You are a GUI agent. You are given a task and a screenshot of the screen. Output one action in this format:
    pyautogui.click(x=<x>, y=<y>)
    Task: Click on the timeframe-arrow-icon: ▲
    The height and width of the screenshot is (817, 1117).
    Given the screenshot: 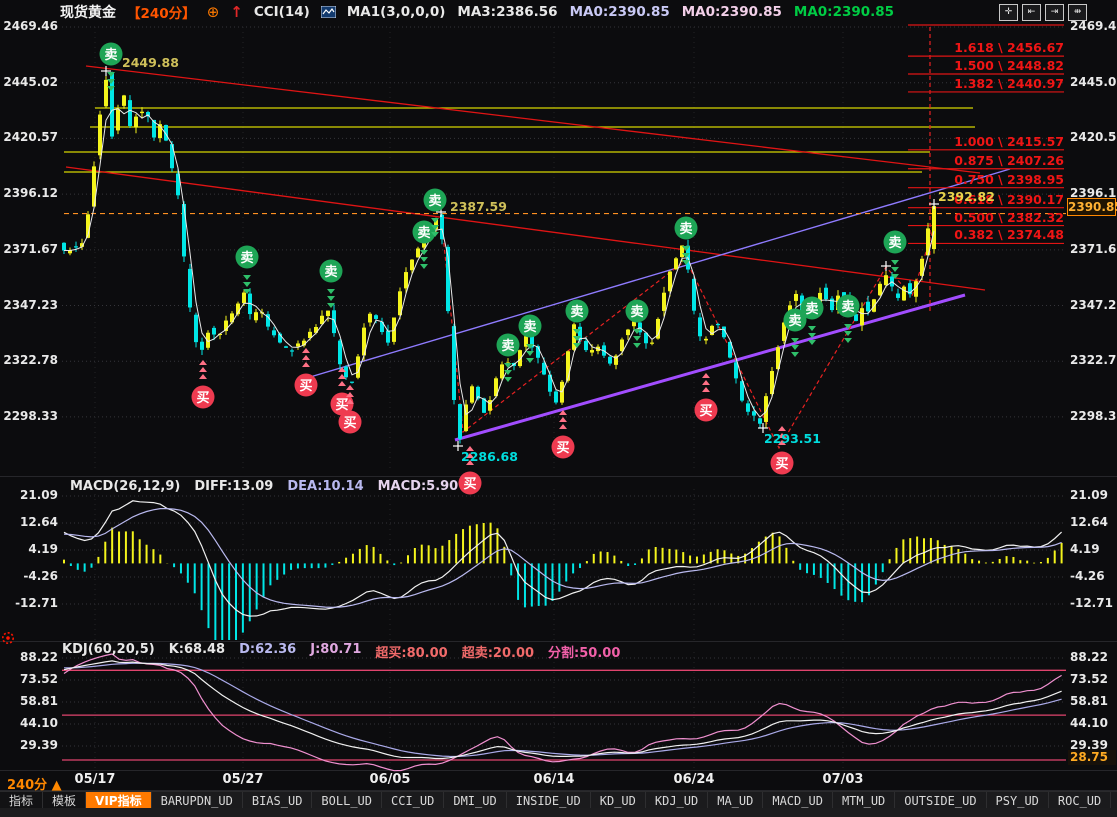 What is the action you would take?
    pyautogui.click(x=56, y=785)
    